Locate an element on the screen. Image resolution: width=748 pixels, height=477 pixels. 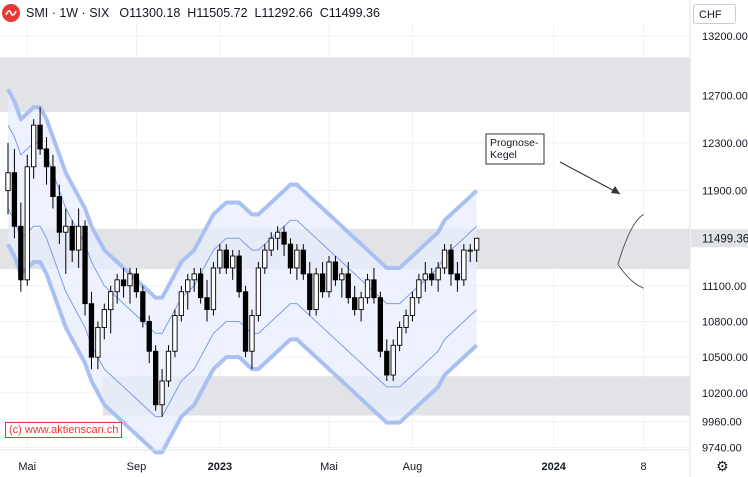
open-value: O11300.18 is located at coordinates (150, 13).